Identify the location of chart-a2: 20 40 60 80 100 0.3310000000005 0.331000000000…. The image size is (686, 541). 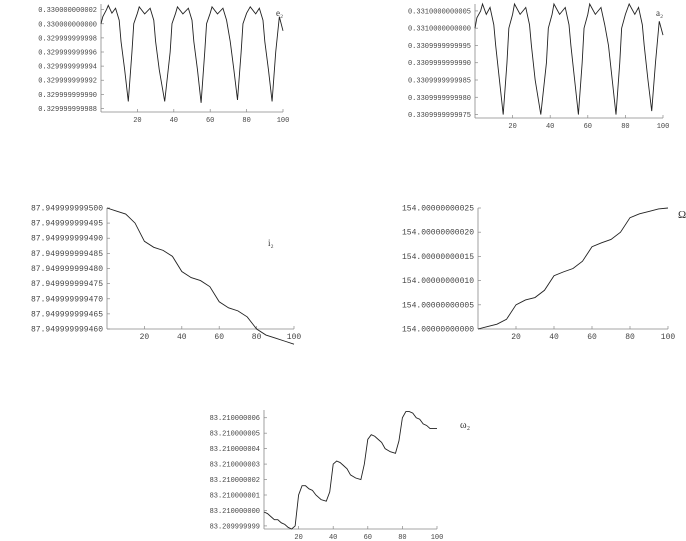
(539, 66).